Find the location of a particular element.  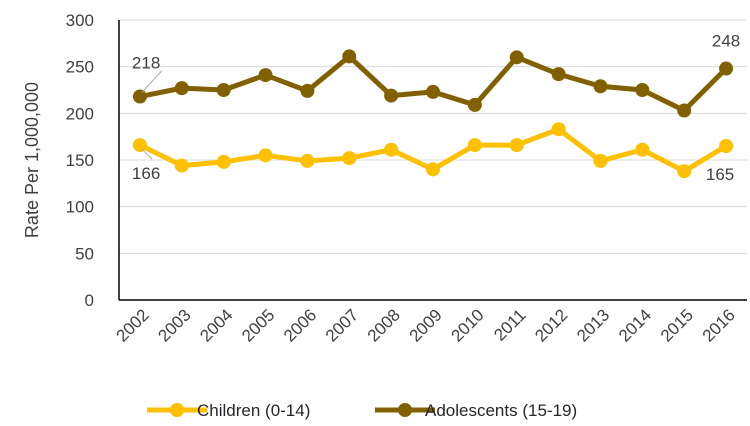

y-tick-label: 200 is located at coordinates (80, 113).